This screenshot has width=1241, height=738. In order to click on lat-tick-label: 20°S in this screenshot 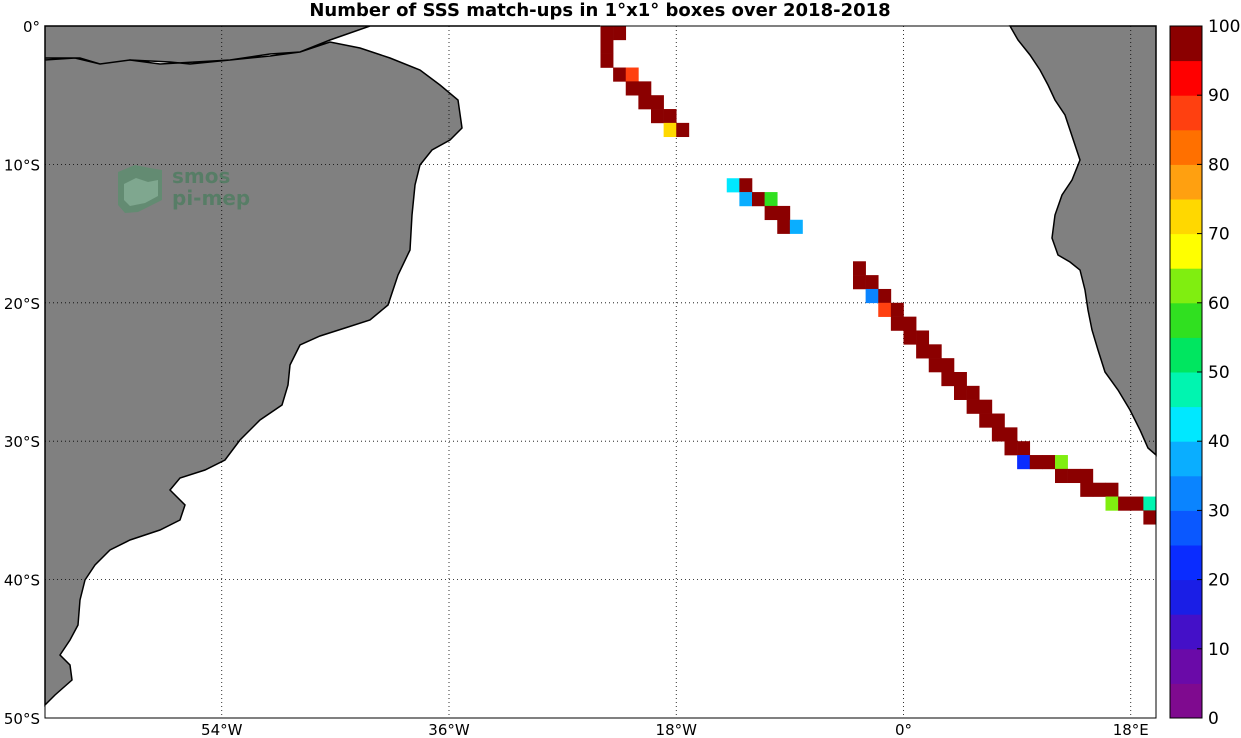, I will do `click(22, 304)`.